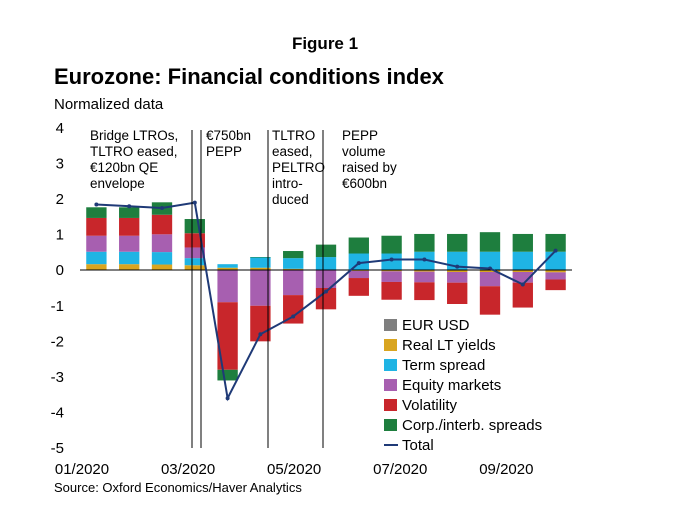 This screenshot has width=688, height=512. What do you see at coordinates (443, 365) in the screenshot?
I see `legend-label: Term spread` at bounding box center [443, 365].